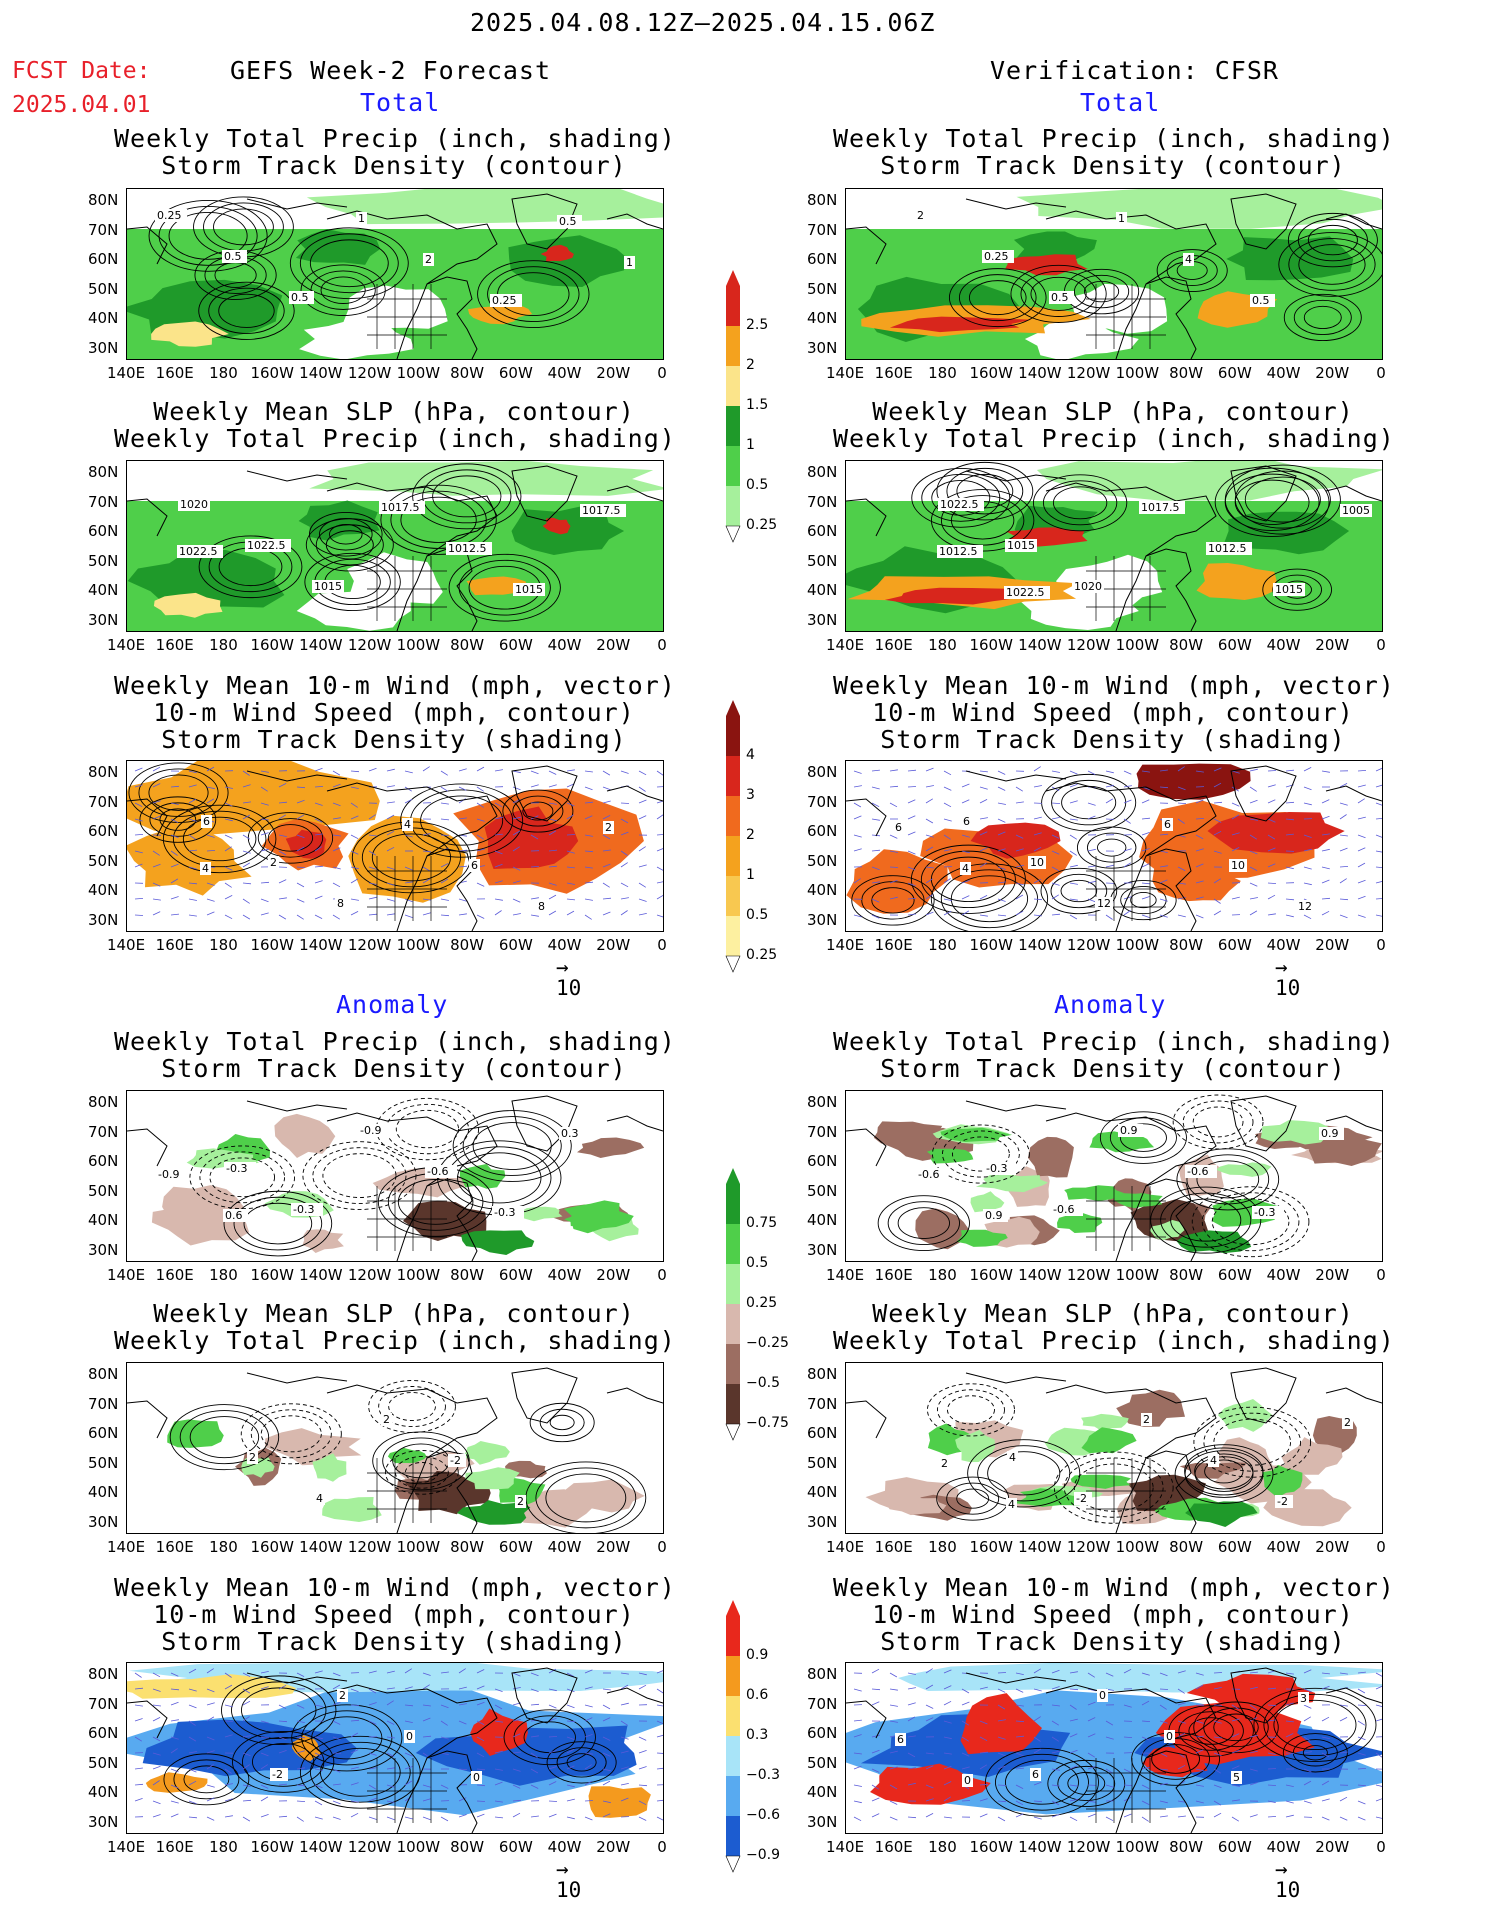 The height and width of the screenshot is (1925, 1487). I want to click on precip-anomaly-dry, so click(1051, 1157).